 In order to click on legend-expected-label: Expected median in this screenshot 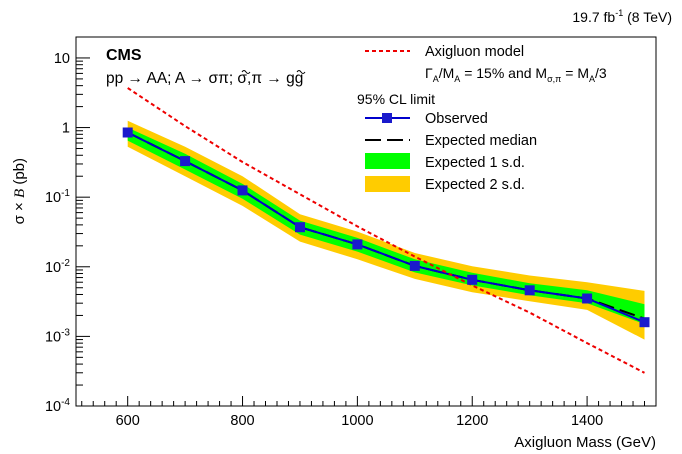, I will do `click(481, 141)`.